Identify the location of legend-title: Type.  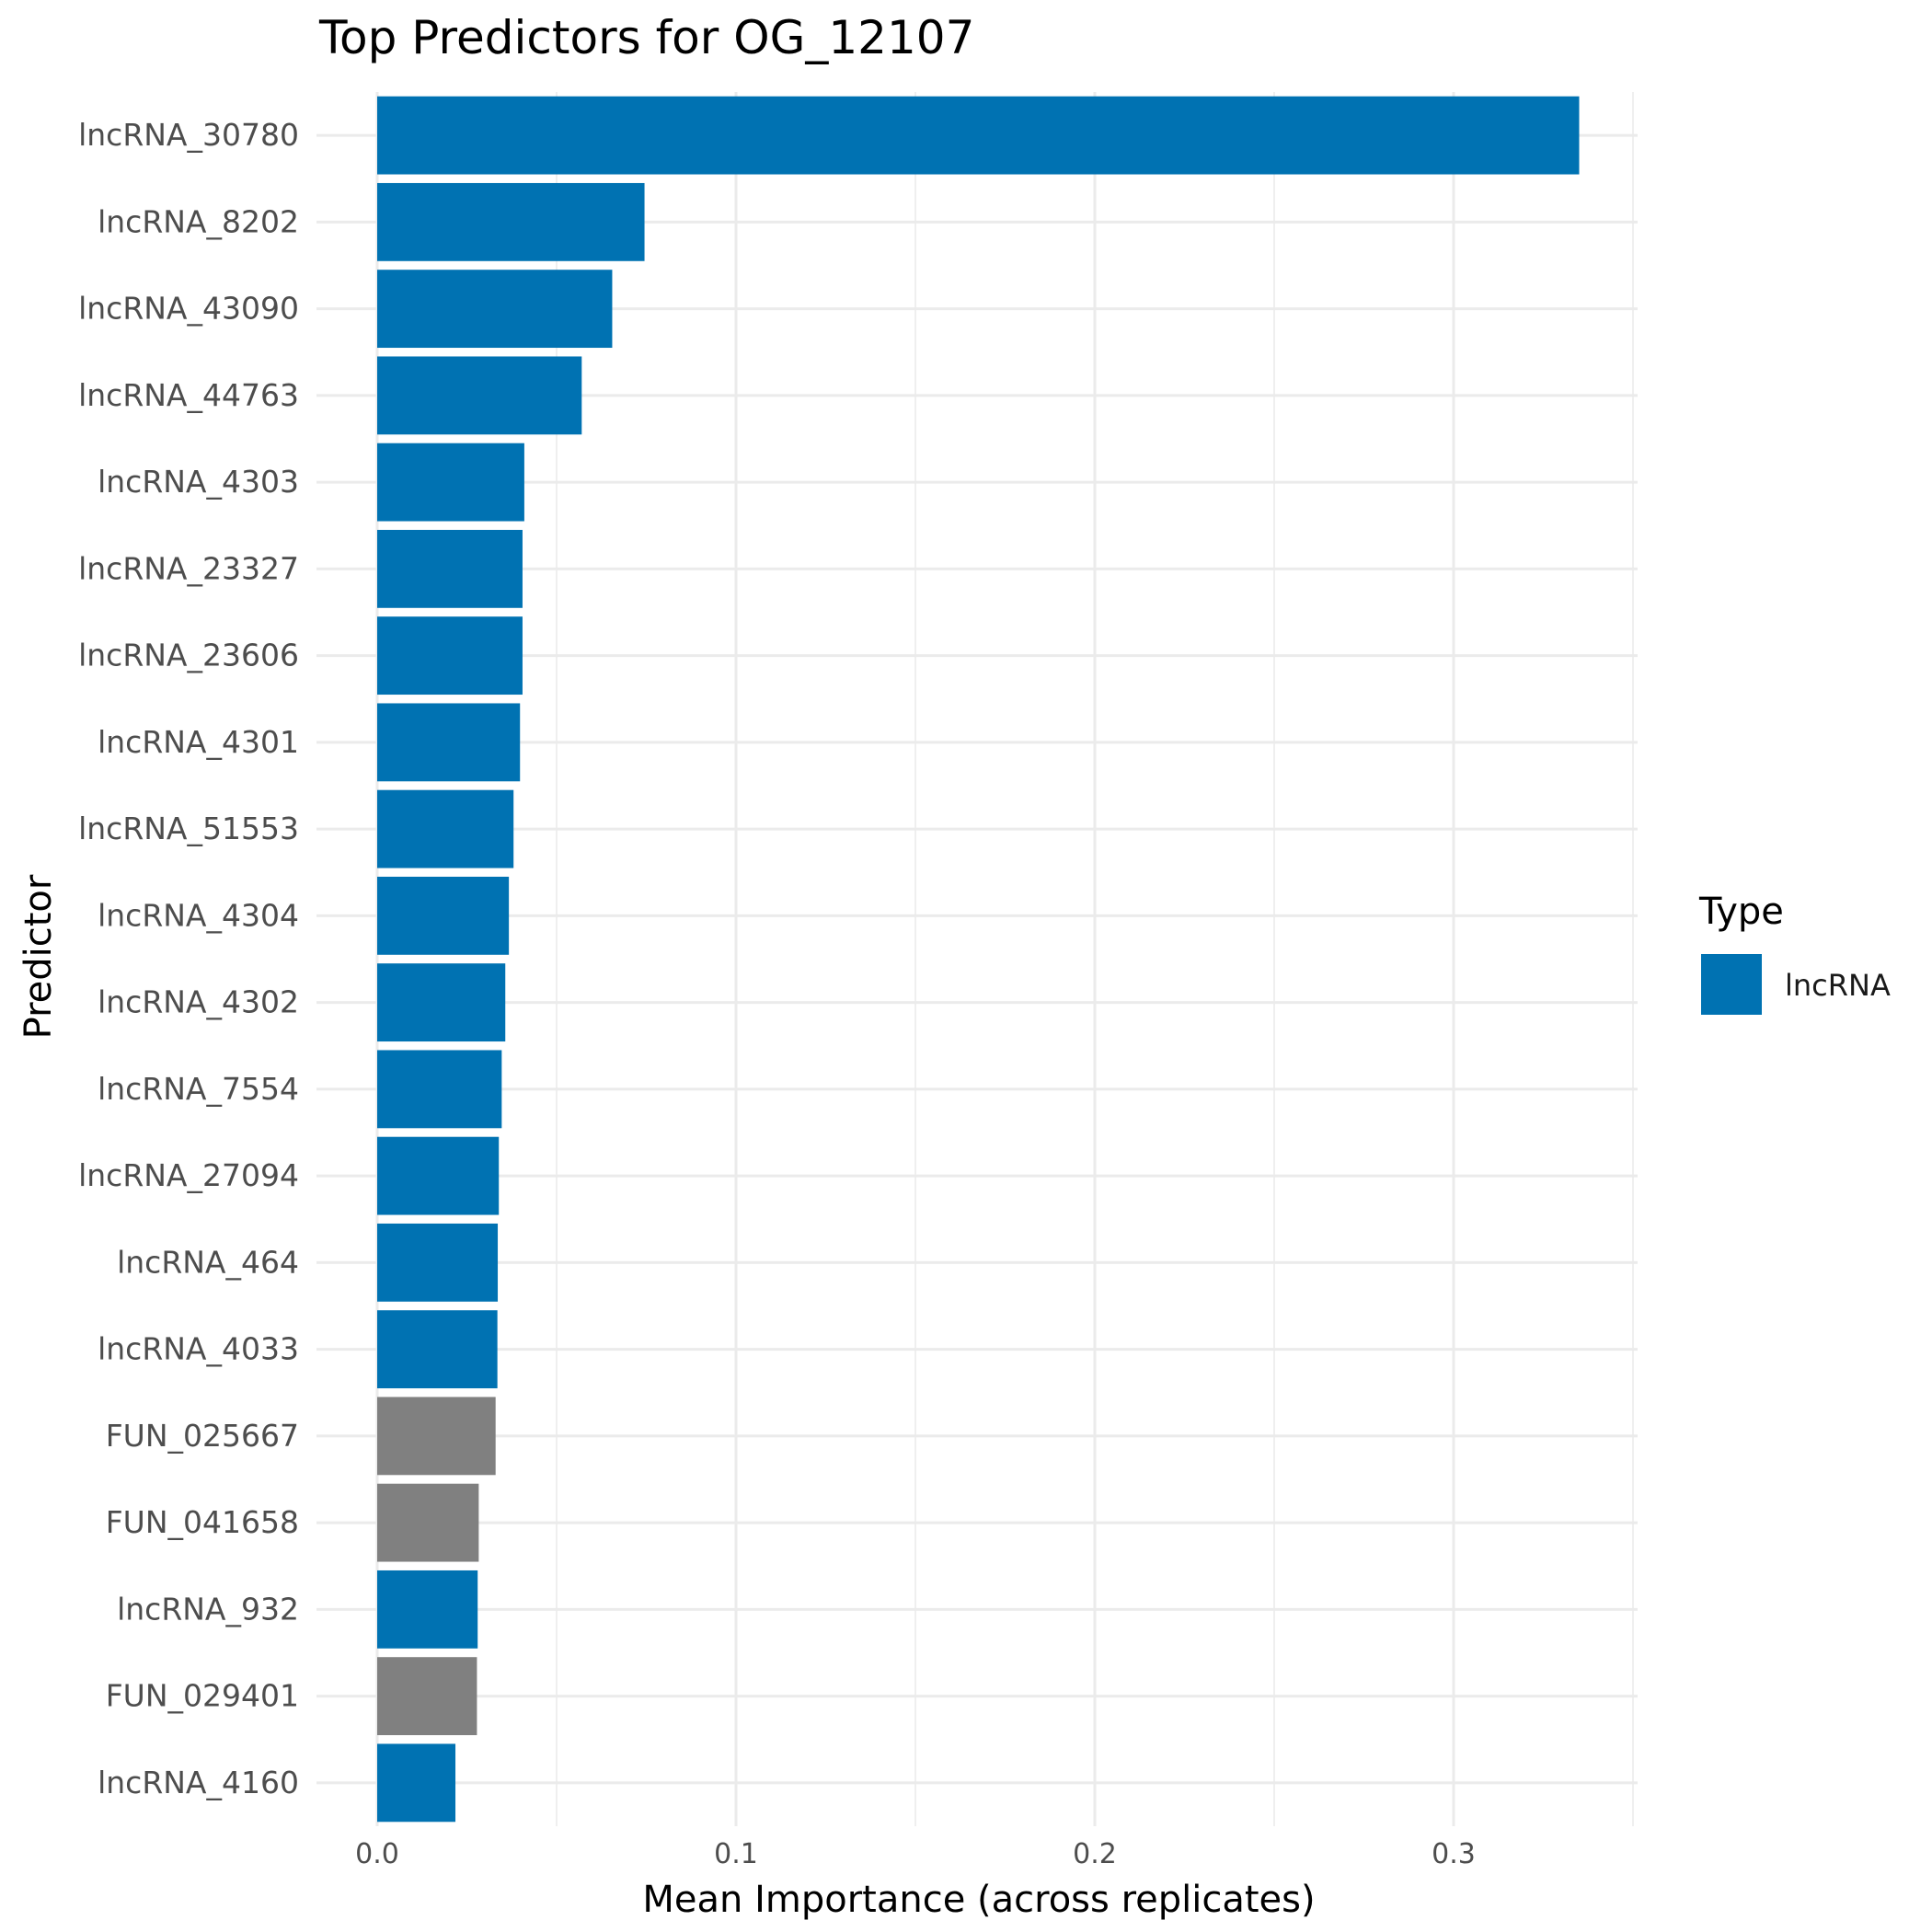
(1741, 912).